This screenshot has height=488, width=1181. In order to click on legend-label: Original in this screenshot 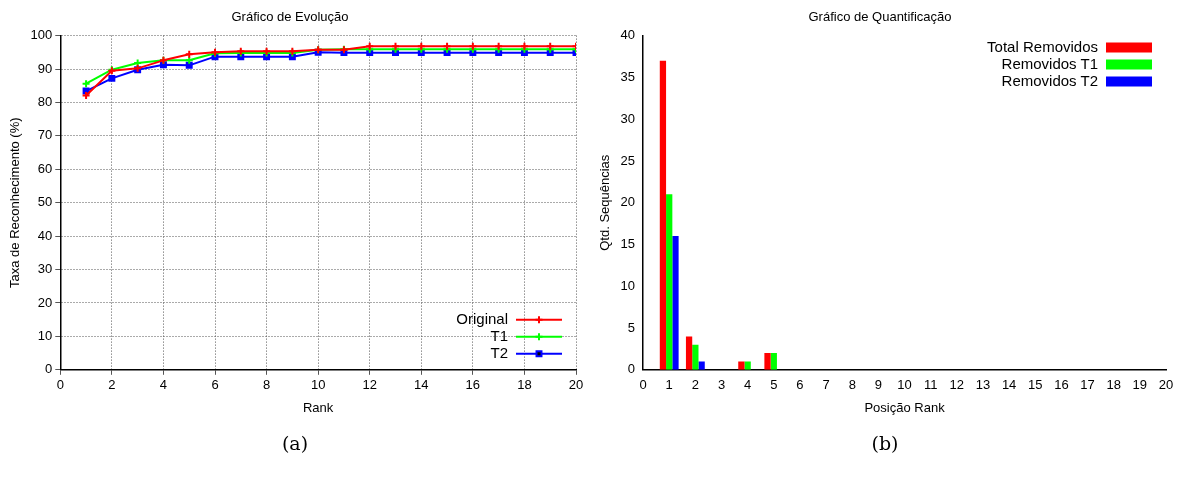, I will do `click(482, 318)`.